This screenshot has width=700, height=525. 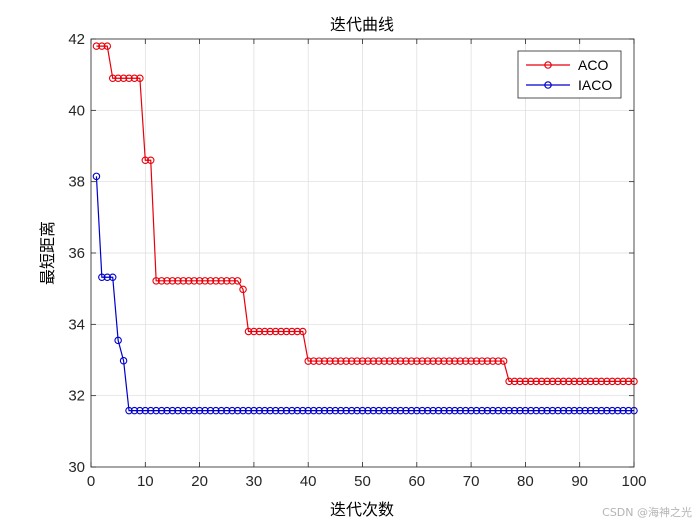 What do you see at coordinates (593, 65) in the screenshot?
I see `legend-aco-label: ACO` at bounding box center [593, 65].